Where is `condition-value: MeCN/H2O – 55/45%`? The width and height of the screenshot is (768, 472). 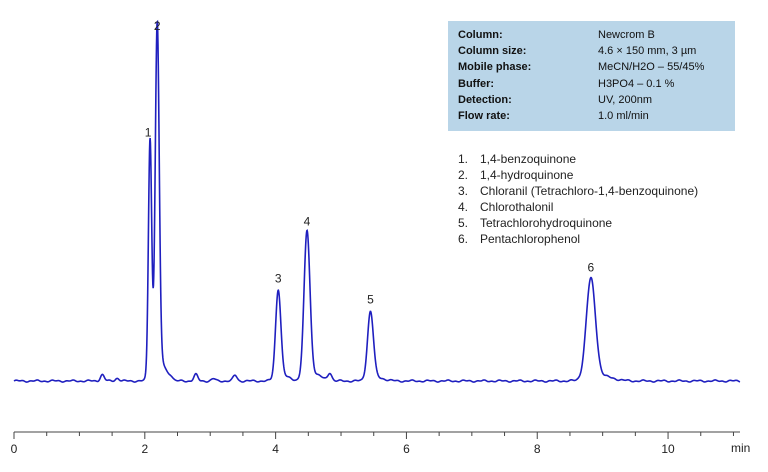 condition-value: MeCN/H2O – 55/45% is located at coordinates (651, 67).